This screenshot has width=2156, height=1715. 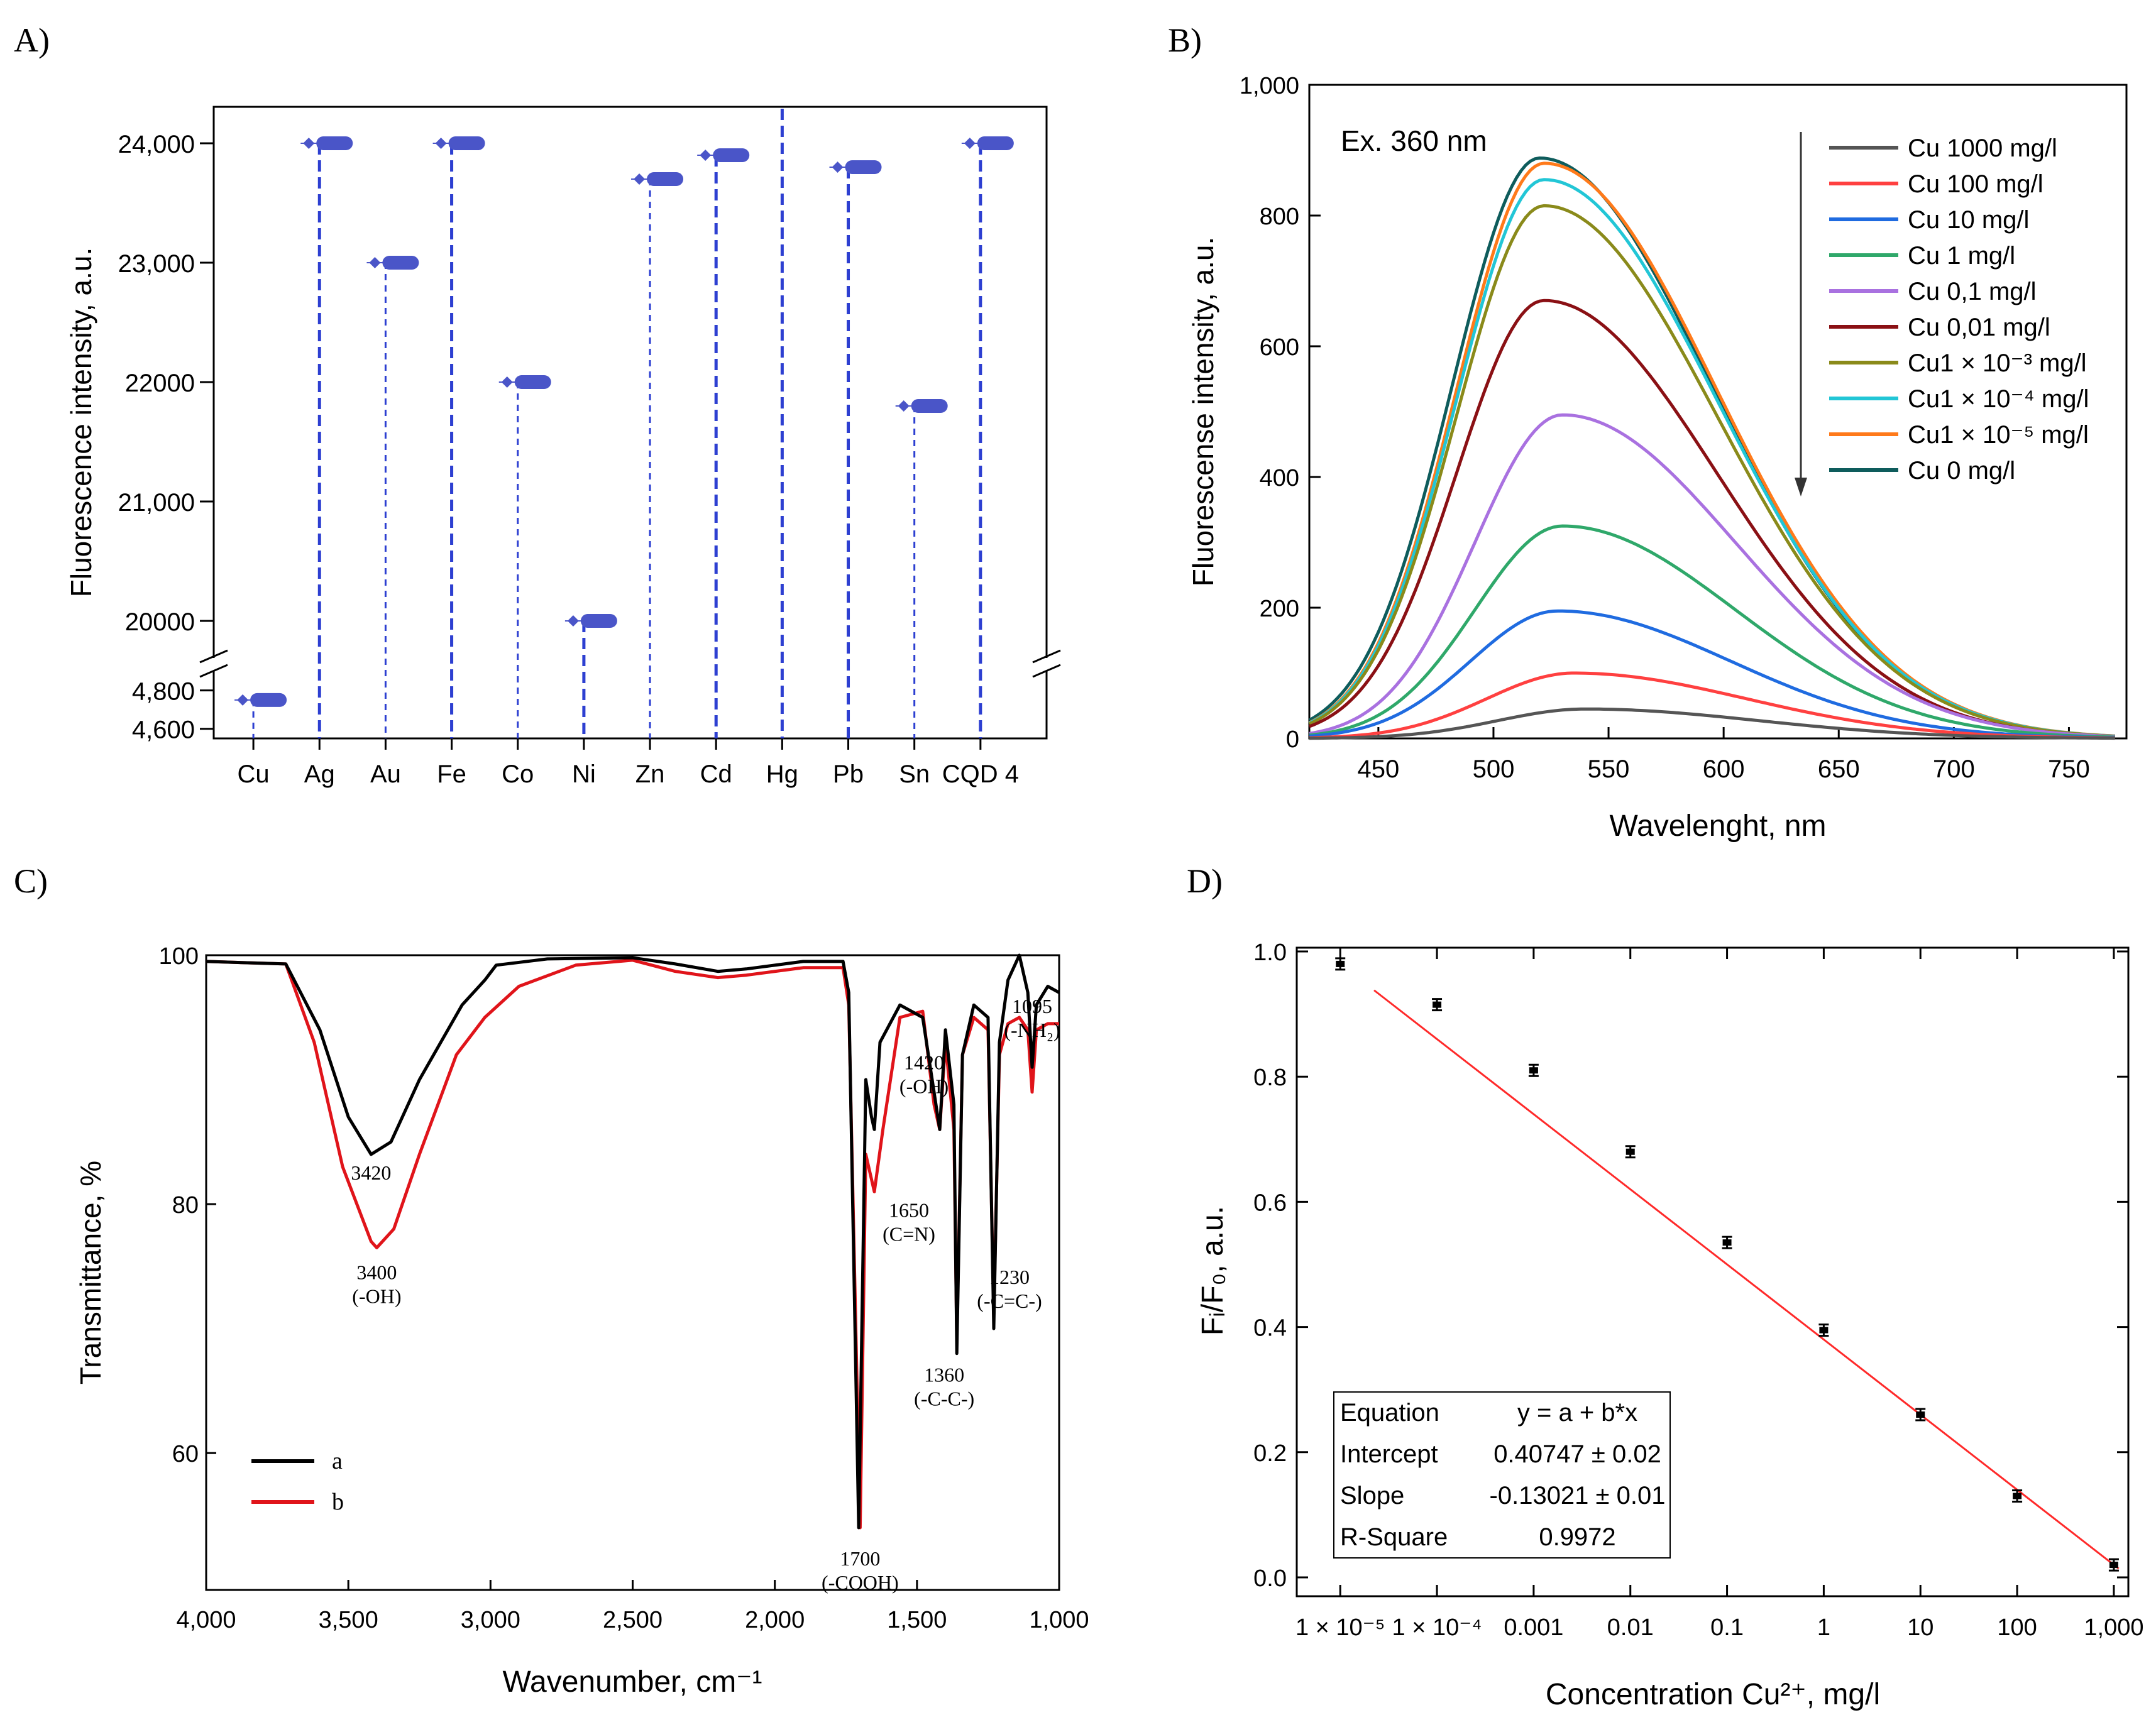 What do you see at coordinates (31, 881) in the screenshot?
I see `panel-label-c: C)` at bounding box center [31, 881].